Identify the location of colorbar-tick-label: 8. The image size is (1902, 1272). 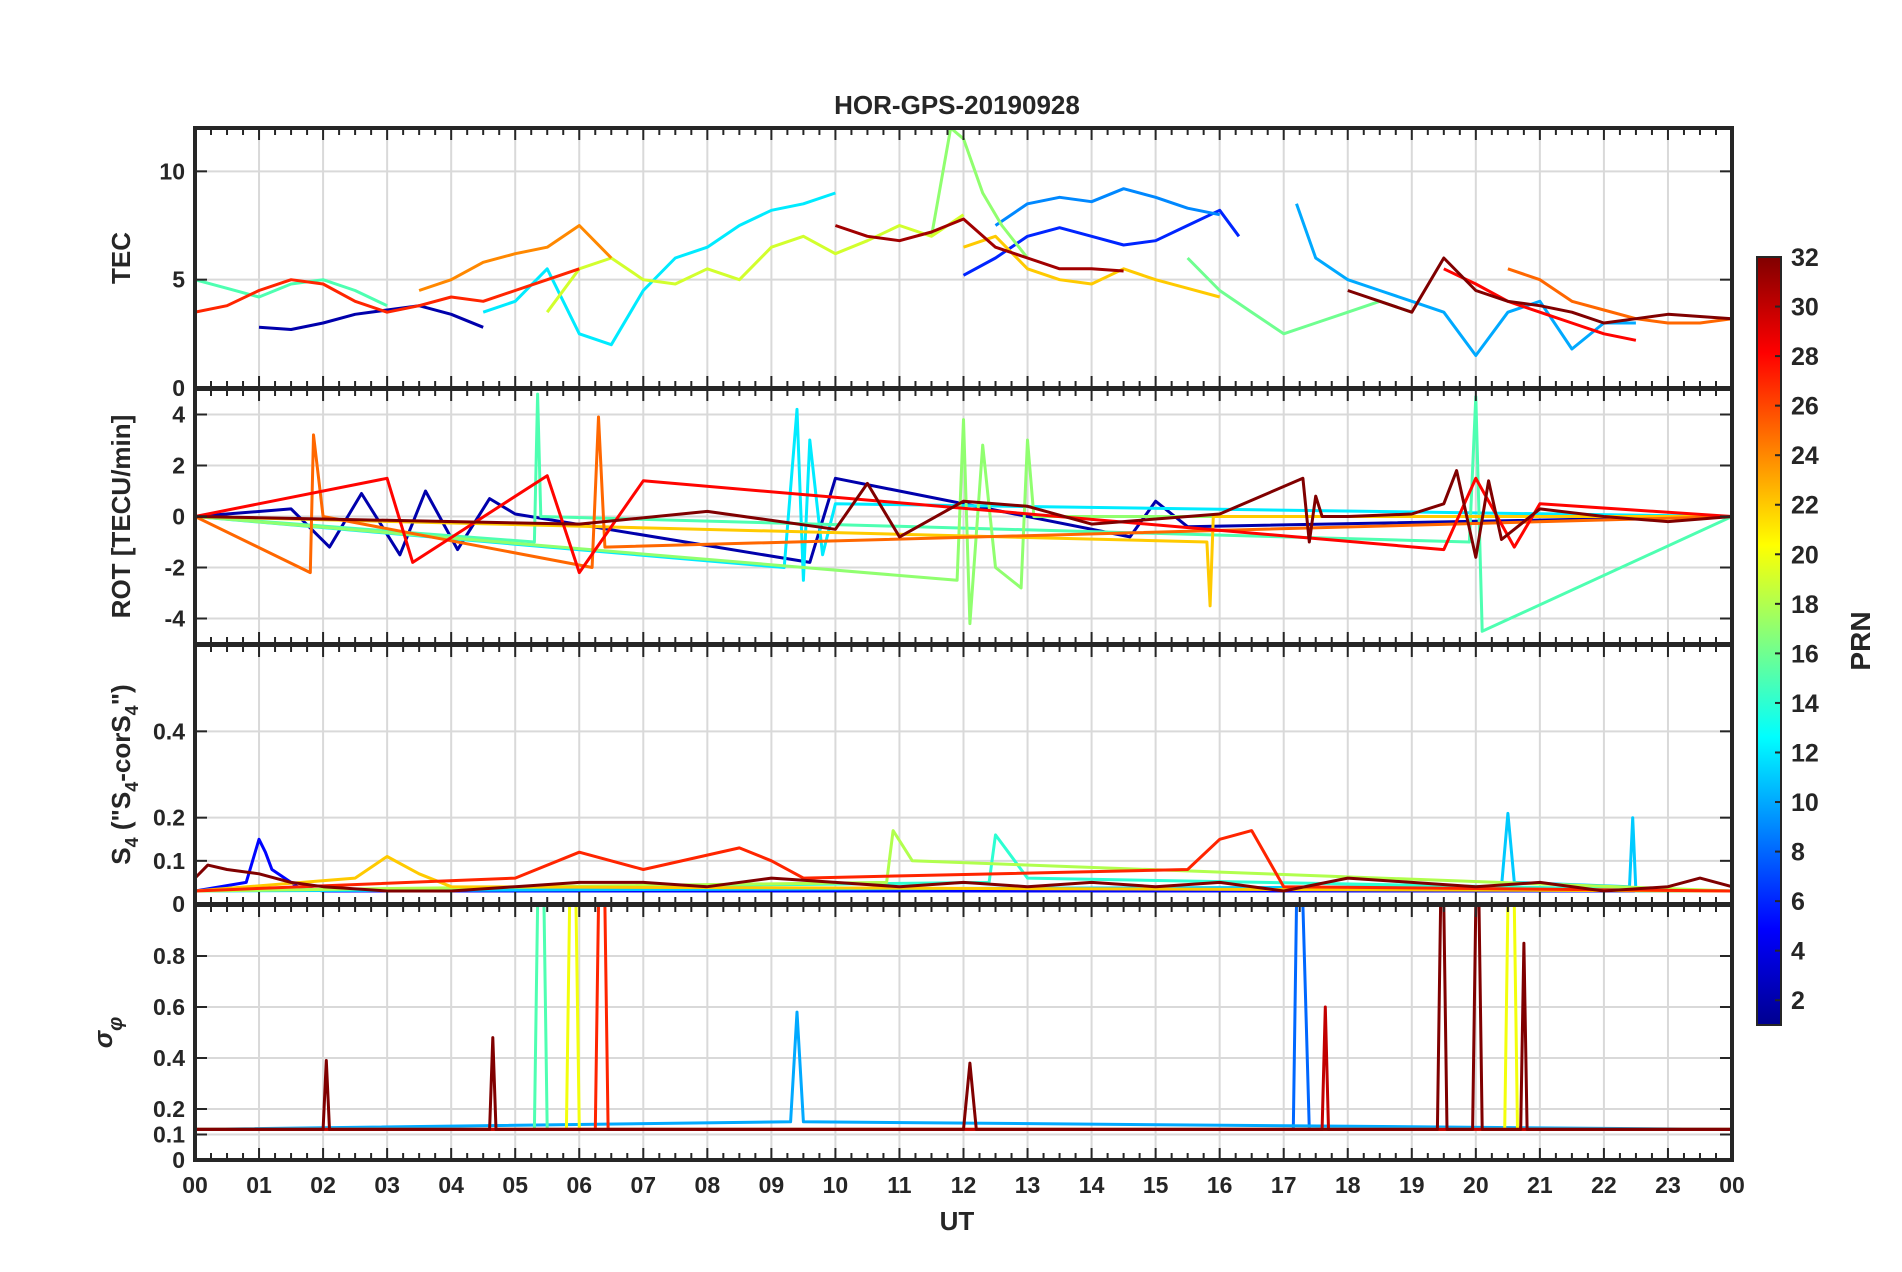
(1798, 853).